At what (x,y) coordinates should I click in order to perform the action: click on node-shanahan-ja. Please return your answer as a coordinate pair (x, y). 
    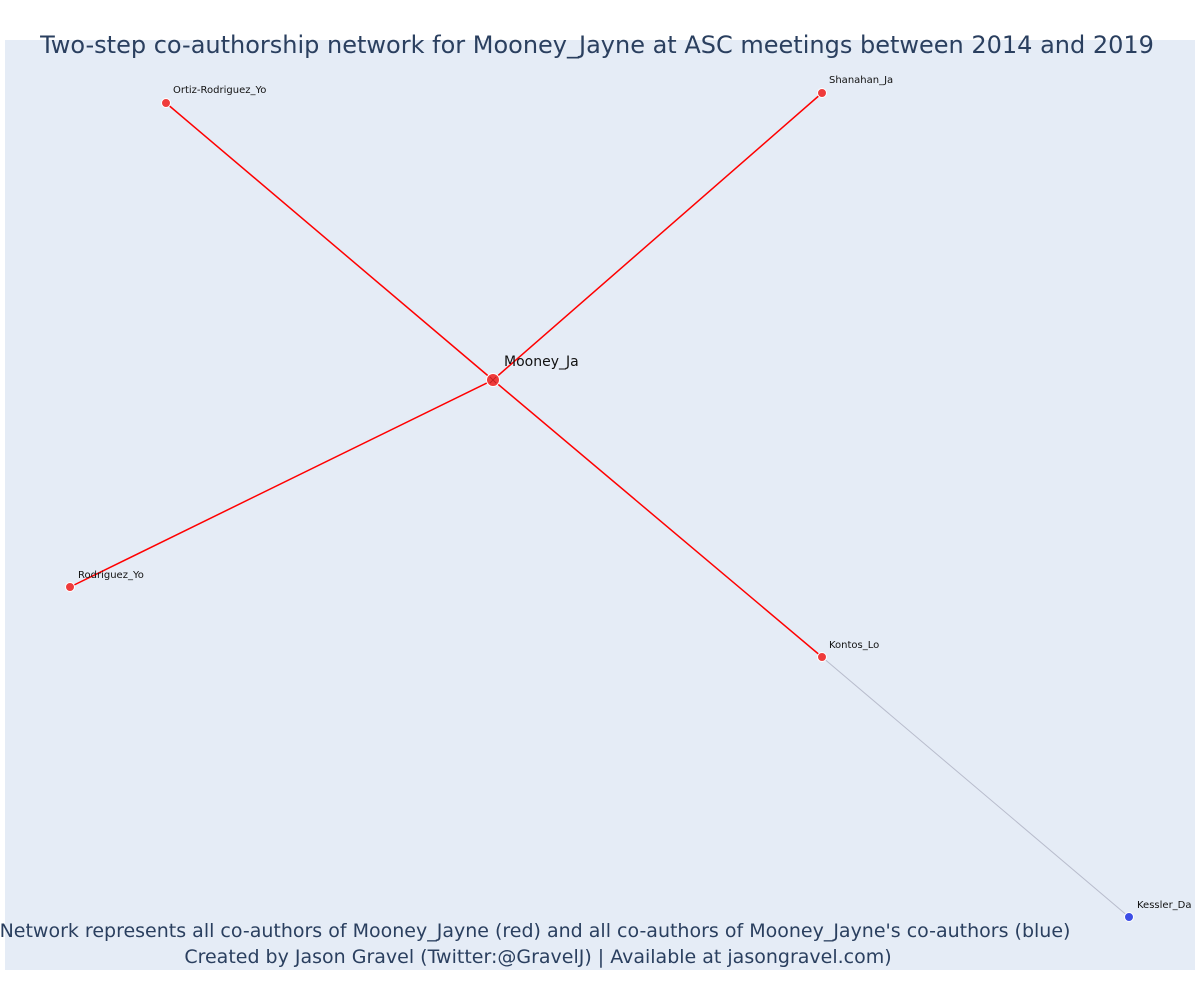
    Looking at the image, I should click on (822, 93).